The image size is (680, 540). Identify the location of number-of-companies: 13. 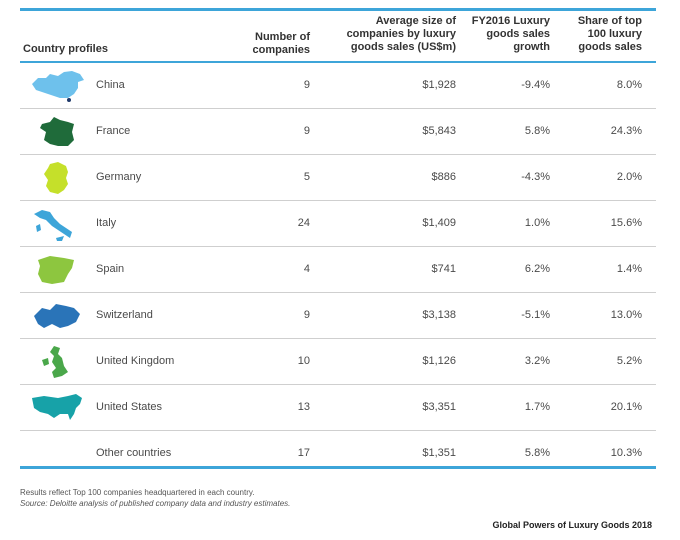
(303, 407).